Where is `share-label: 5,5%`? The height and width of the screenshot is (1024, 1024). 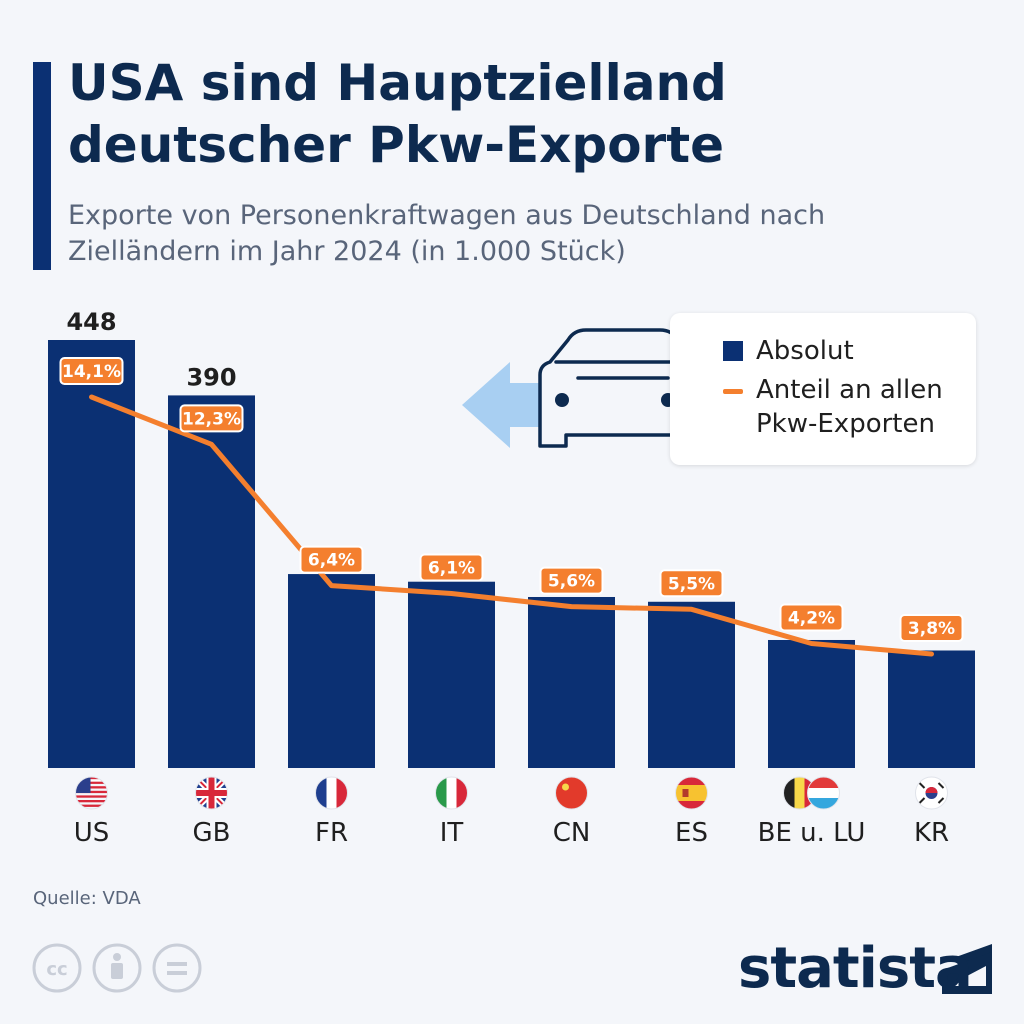
share-label: 5,5% is located at coordinates (691, 583).